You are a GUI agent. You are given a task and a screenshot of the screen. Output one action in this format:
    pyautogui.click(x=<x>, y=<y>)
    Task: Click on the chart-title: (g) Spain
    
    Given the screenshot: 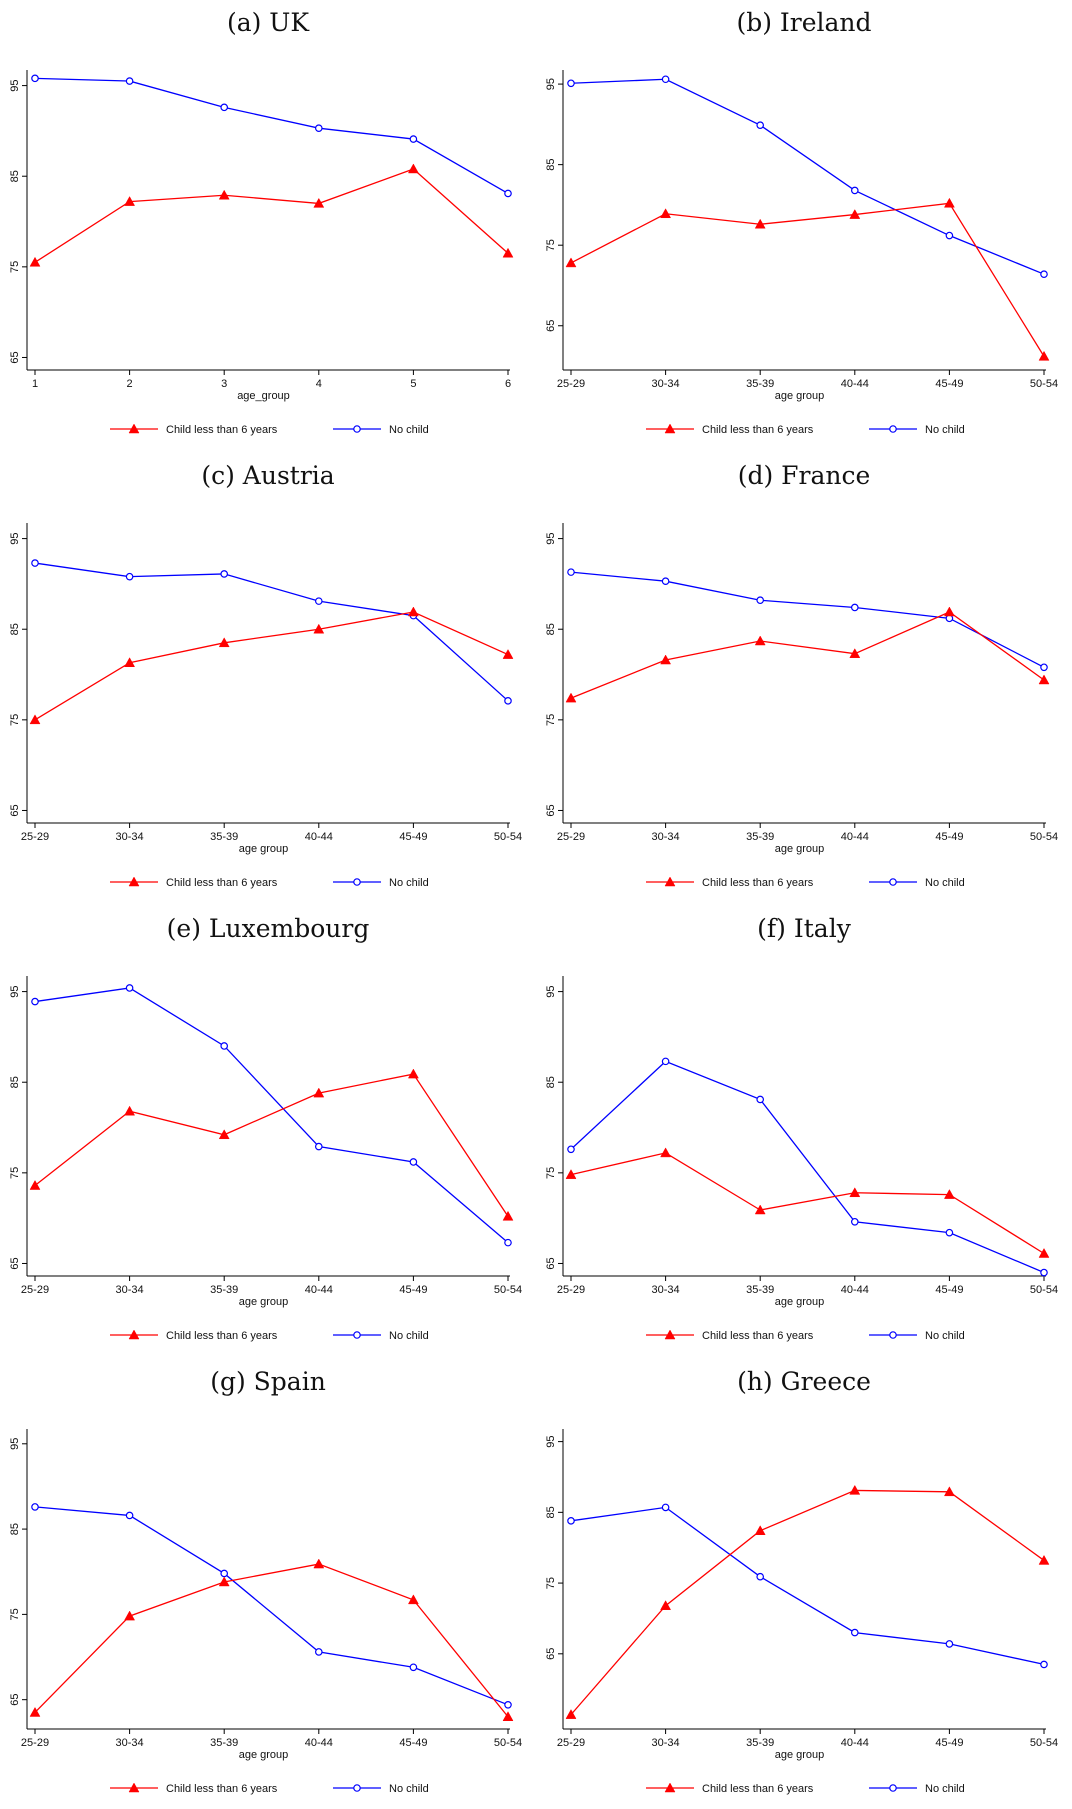 What is the action you would take?
    pyautogui.click(x=268, y=1381)
    